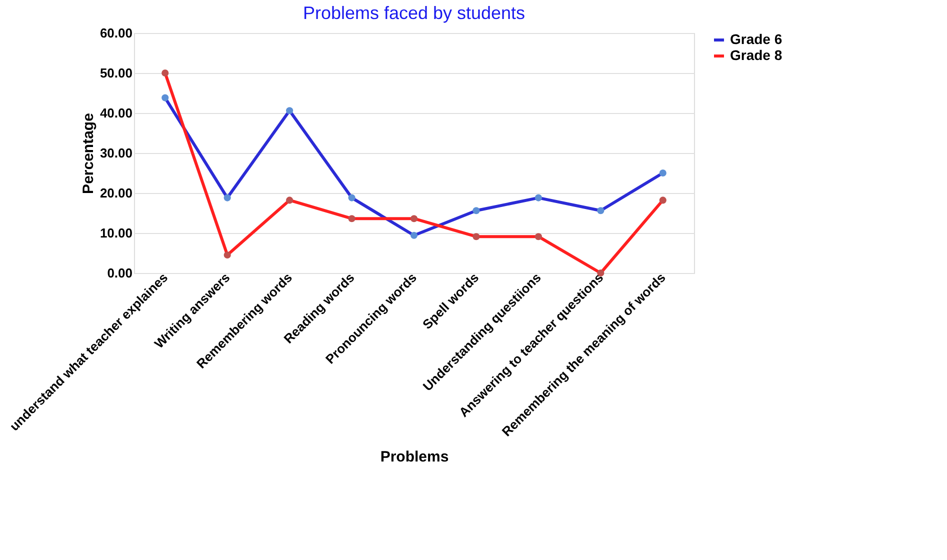 This screenshot has height=560, width=947. What do you see at coordinates (116, 193) in the screenshot?
I see `y-tick-label: 20.00` at bounding box center [116, 193].